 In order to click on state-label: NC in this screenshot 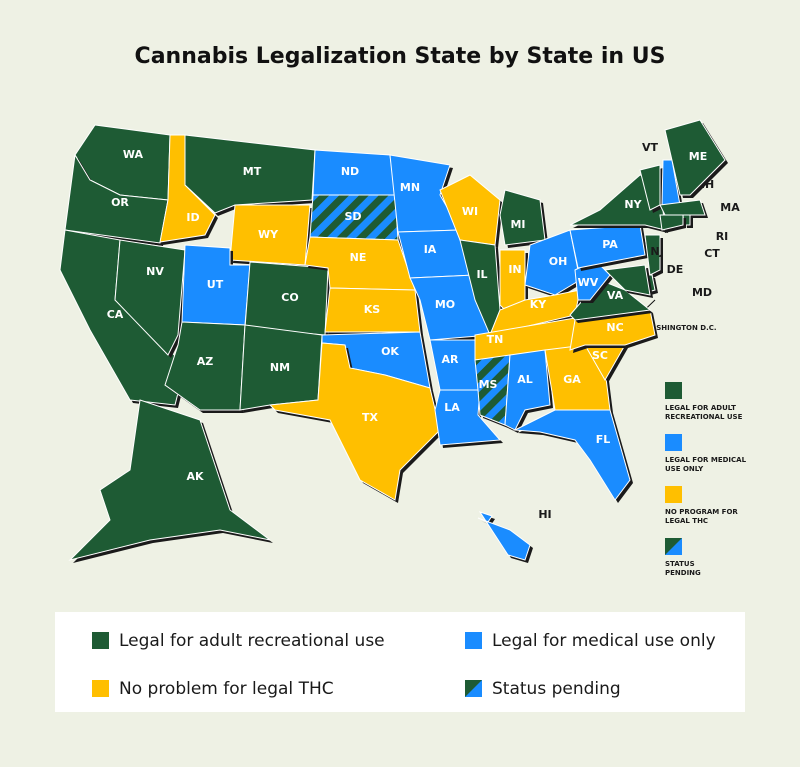, I will do `click(614, 327)`.